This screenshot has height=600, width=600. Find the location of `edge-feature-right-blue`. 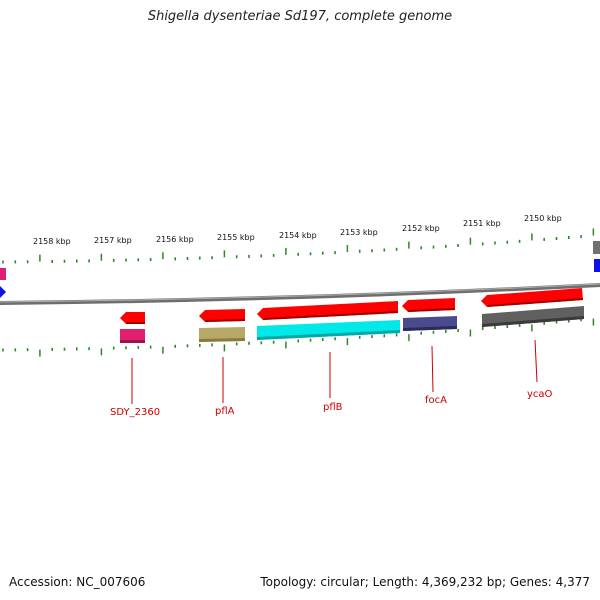

edge-feature-right-blue is located at coordinates (597, 265).